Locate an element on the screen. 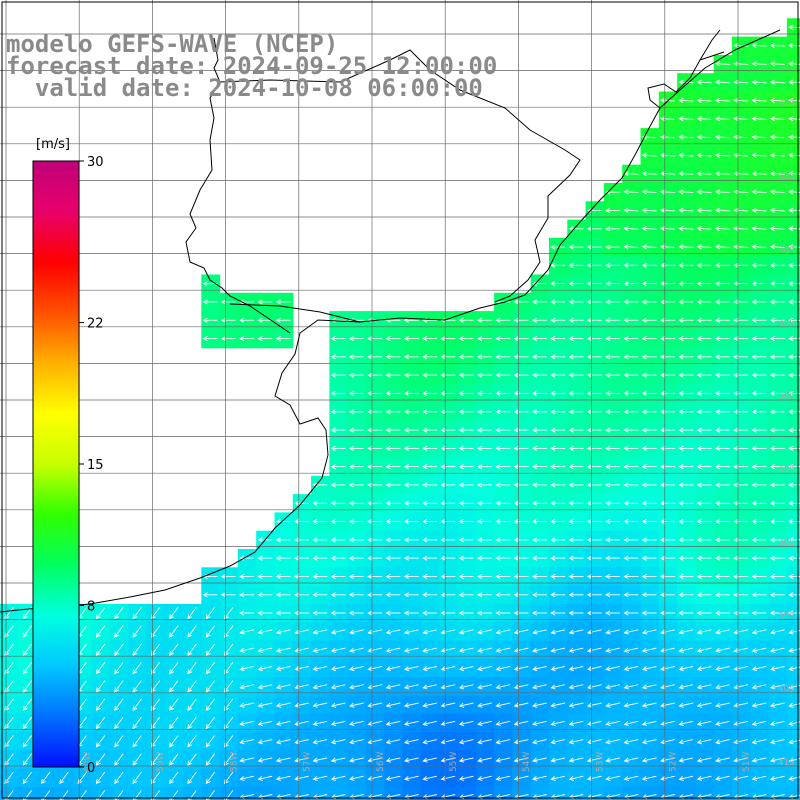  latitude-label: 35S is located at coordinates (786, 324).